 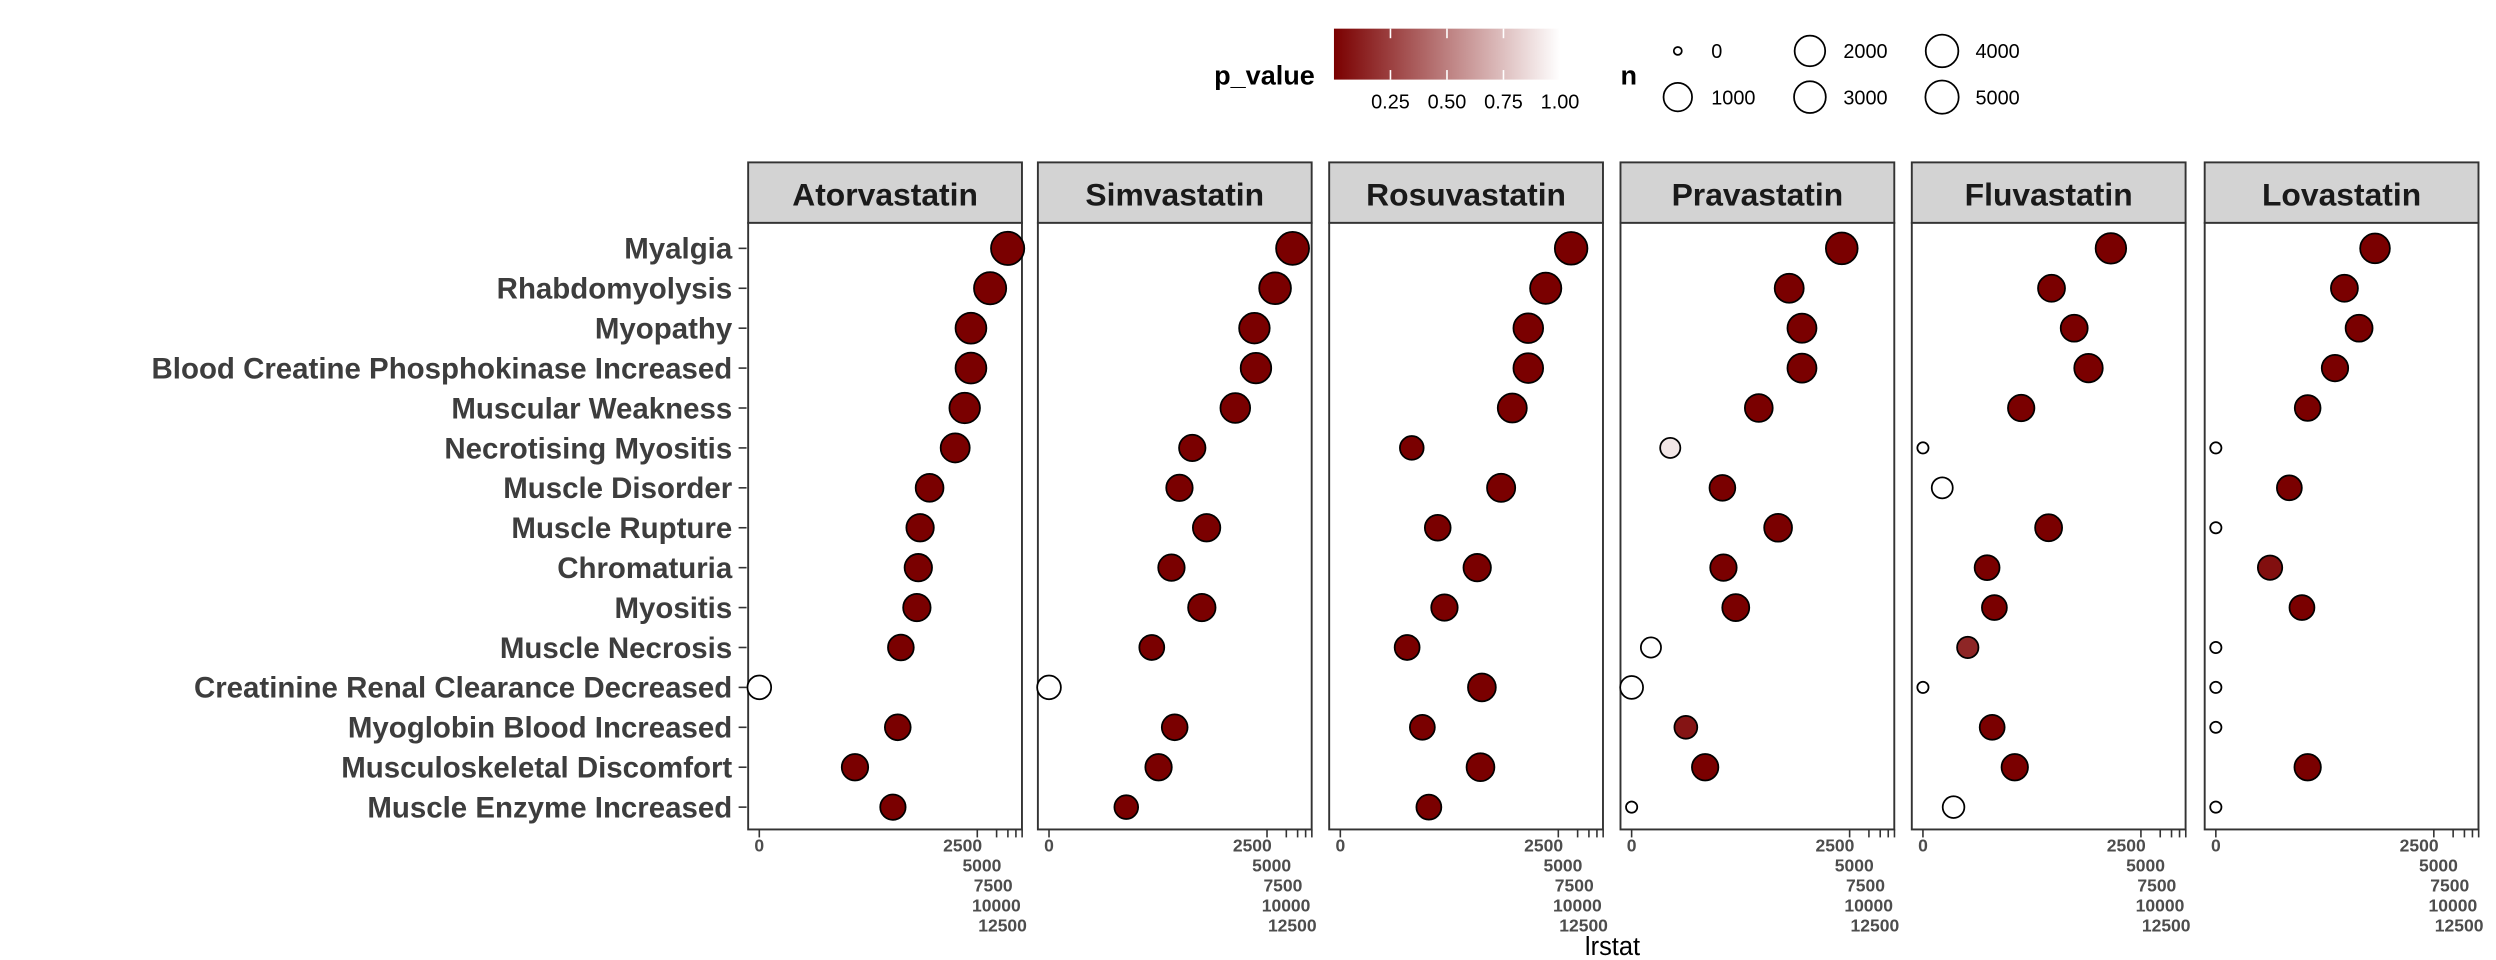 I want to click on colorbar-tick-label: 0.25, so click(x=1390, y=102).